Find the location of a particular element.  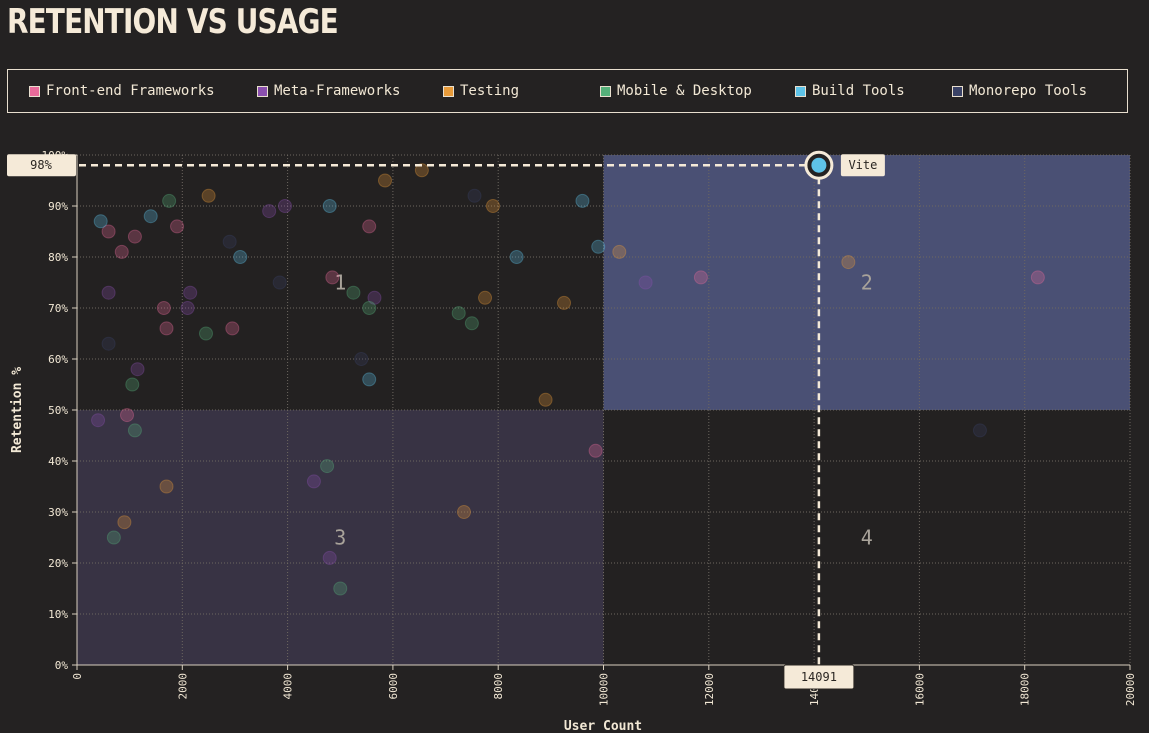

quadrant-label: 2 is located at coordinates (867, 283).